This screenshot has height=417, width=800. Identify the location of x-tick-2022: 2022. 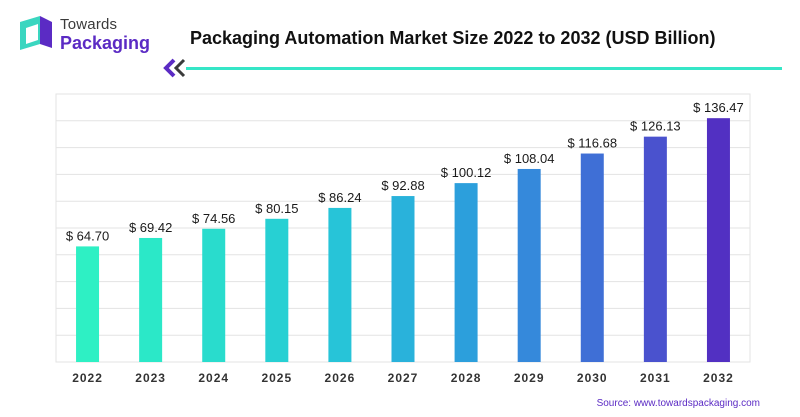
(87, 378).